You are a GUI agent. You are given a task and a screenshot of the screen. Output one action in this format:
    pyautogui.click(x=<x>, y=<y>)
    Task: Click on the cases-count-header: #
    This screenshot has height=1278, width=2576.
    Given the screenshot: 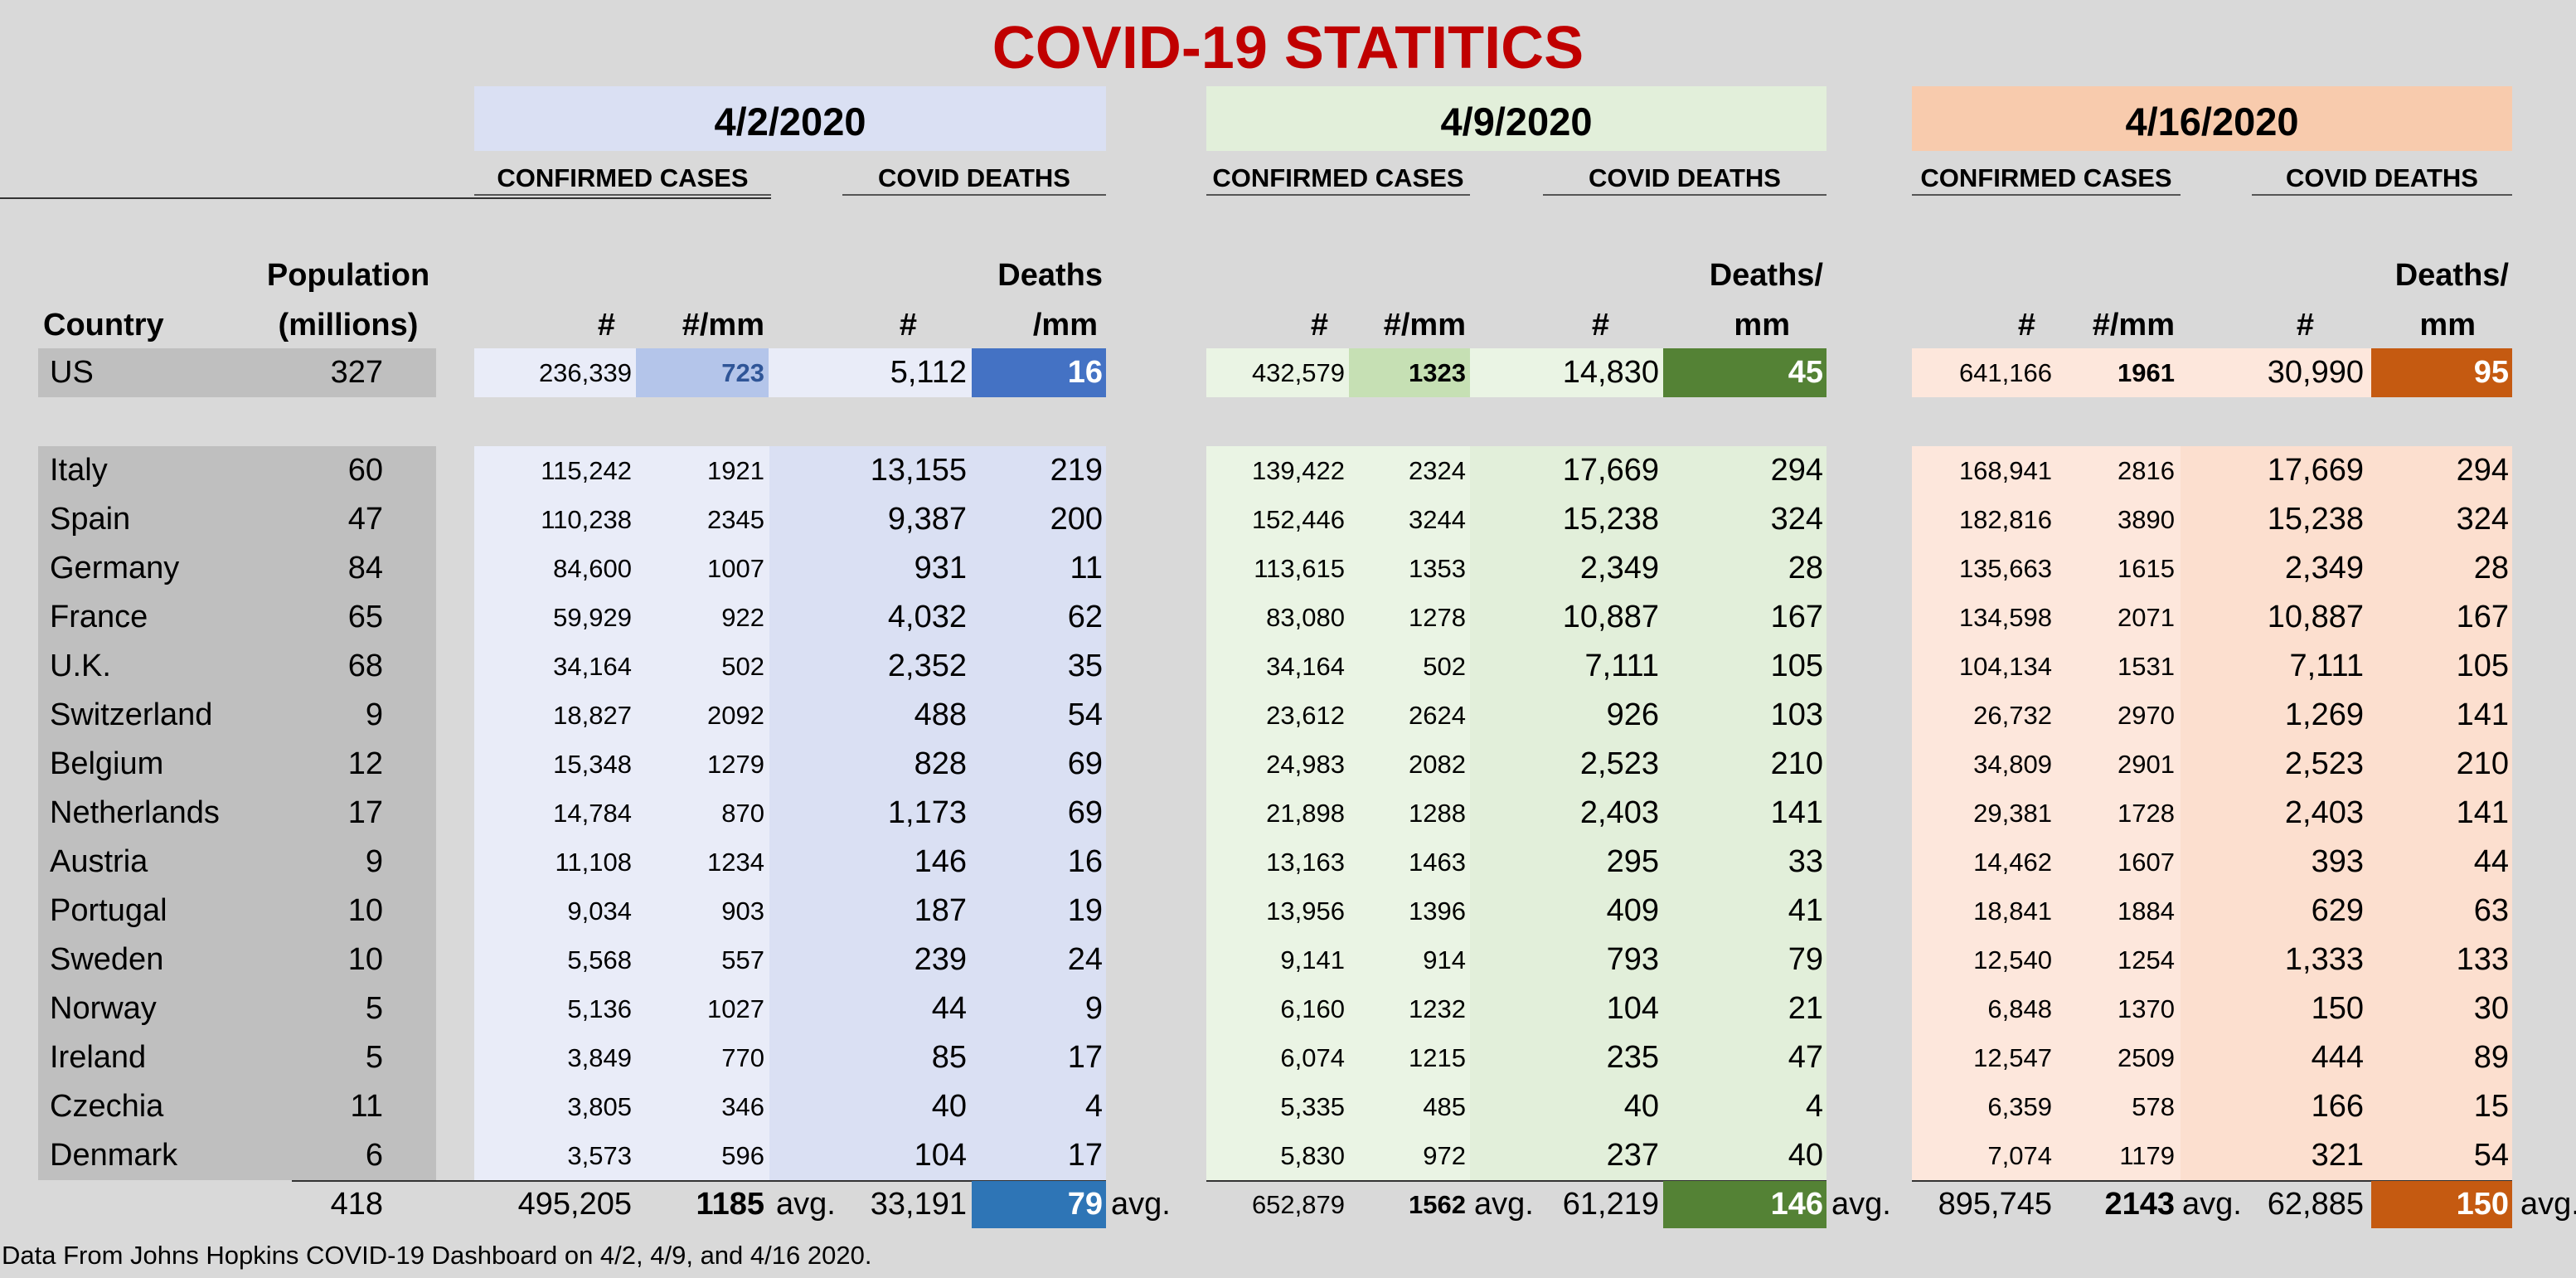 What is the action you would take?
    pyautogui.click(x=1319, y=325)
    